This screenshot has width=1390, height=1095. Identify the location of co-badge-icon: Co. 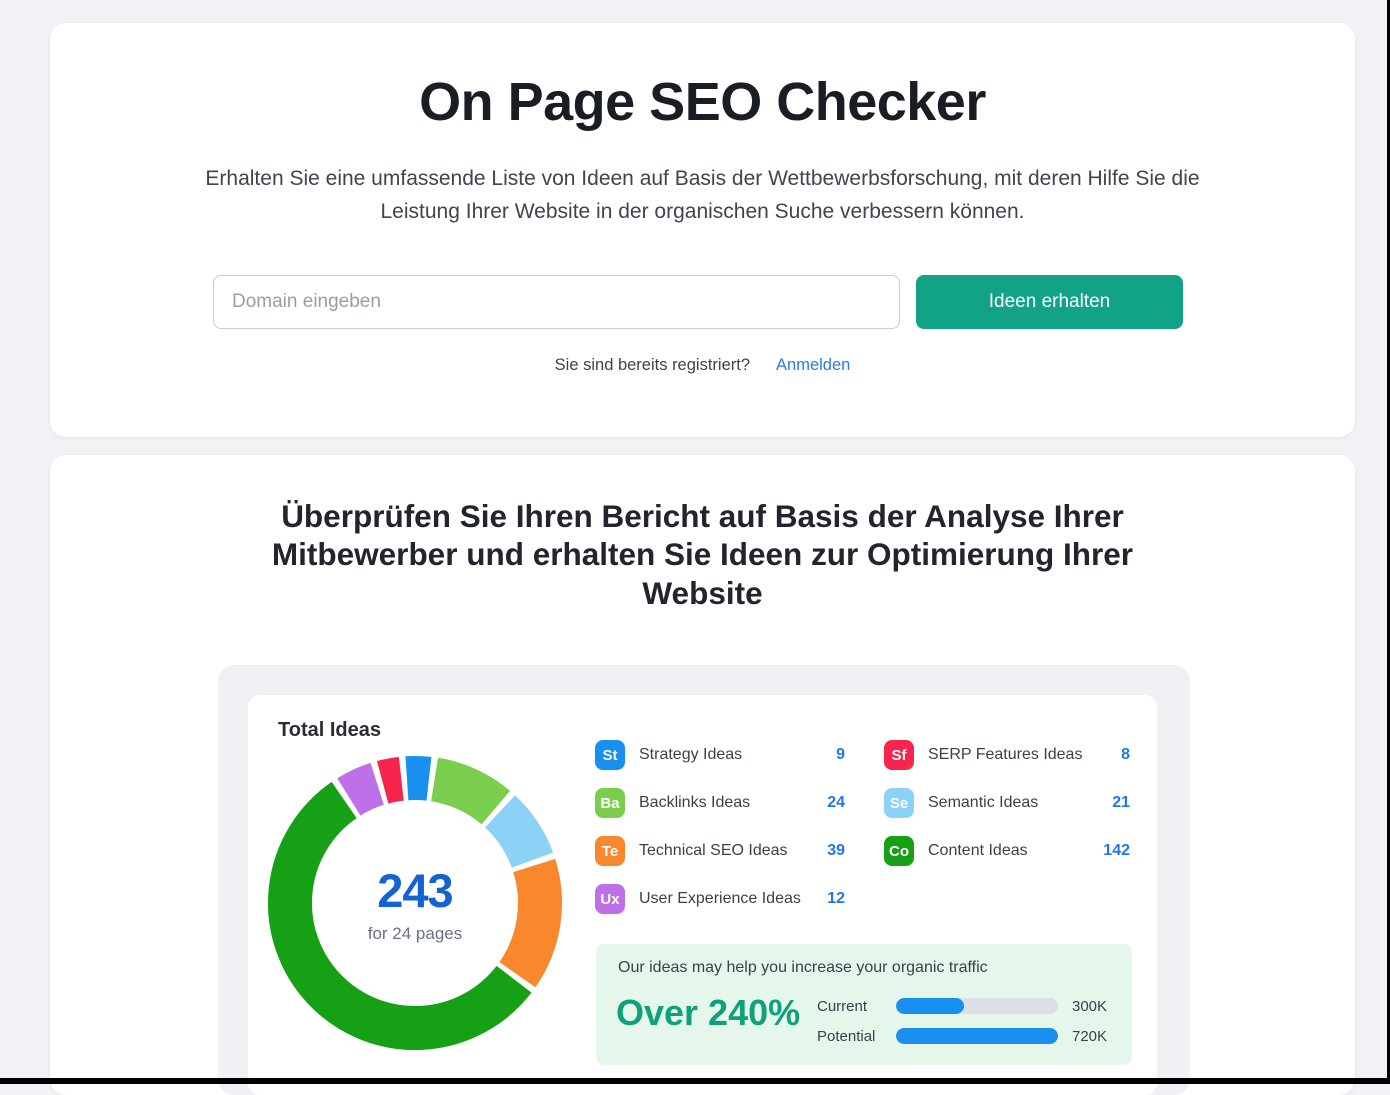
(899, 851).